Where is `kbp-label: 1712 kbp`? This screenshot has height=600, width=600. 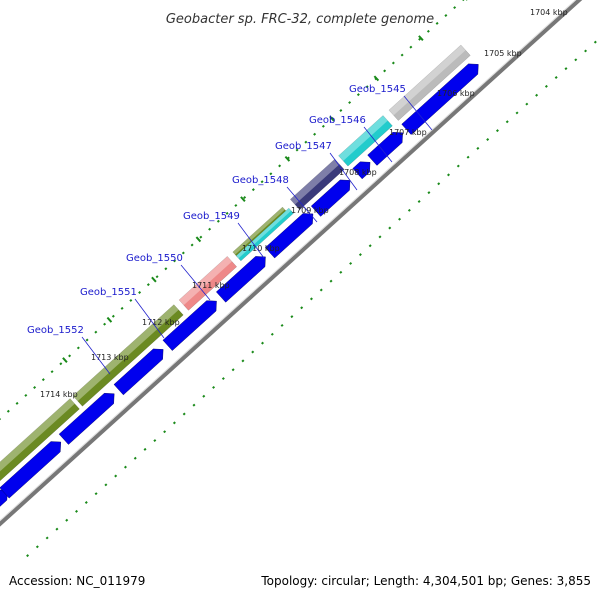
kbp-label: 1712 kbp is located at coordinates (161, 322).